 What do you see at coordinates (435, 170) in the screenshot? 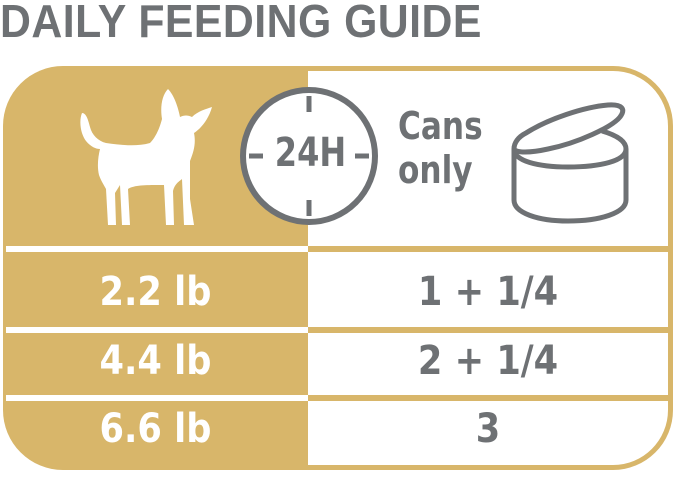
I see `cans-label-line2: only` at bounding box center [435, 170].